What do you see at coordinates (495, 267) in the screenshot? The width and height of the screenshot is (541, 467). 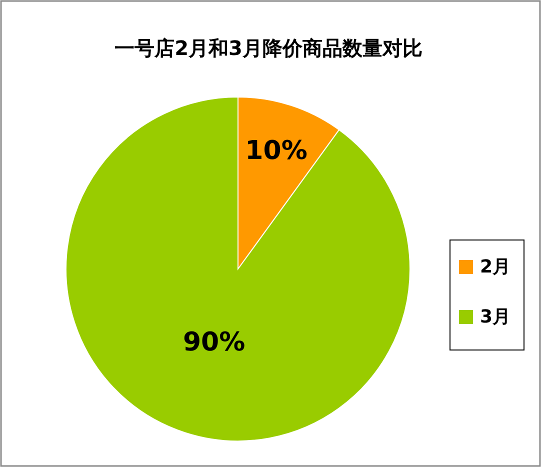 I see `legend-label: 2月` at bounding box center [495, 267].